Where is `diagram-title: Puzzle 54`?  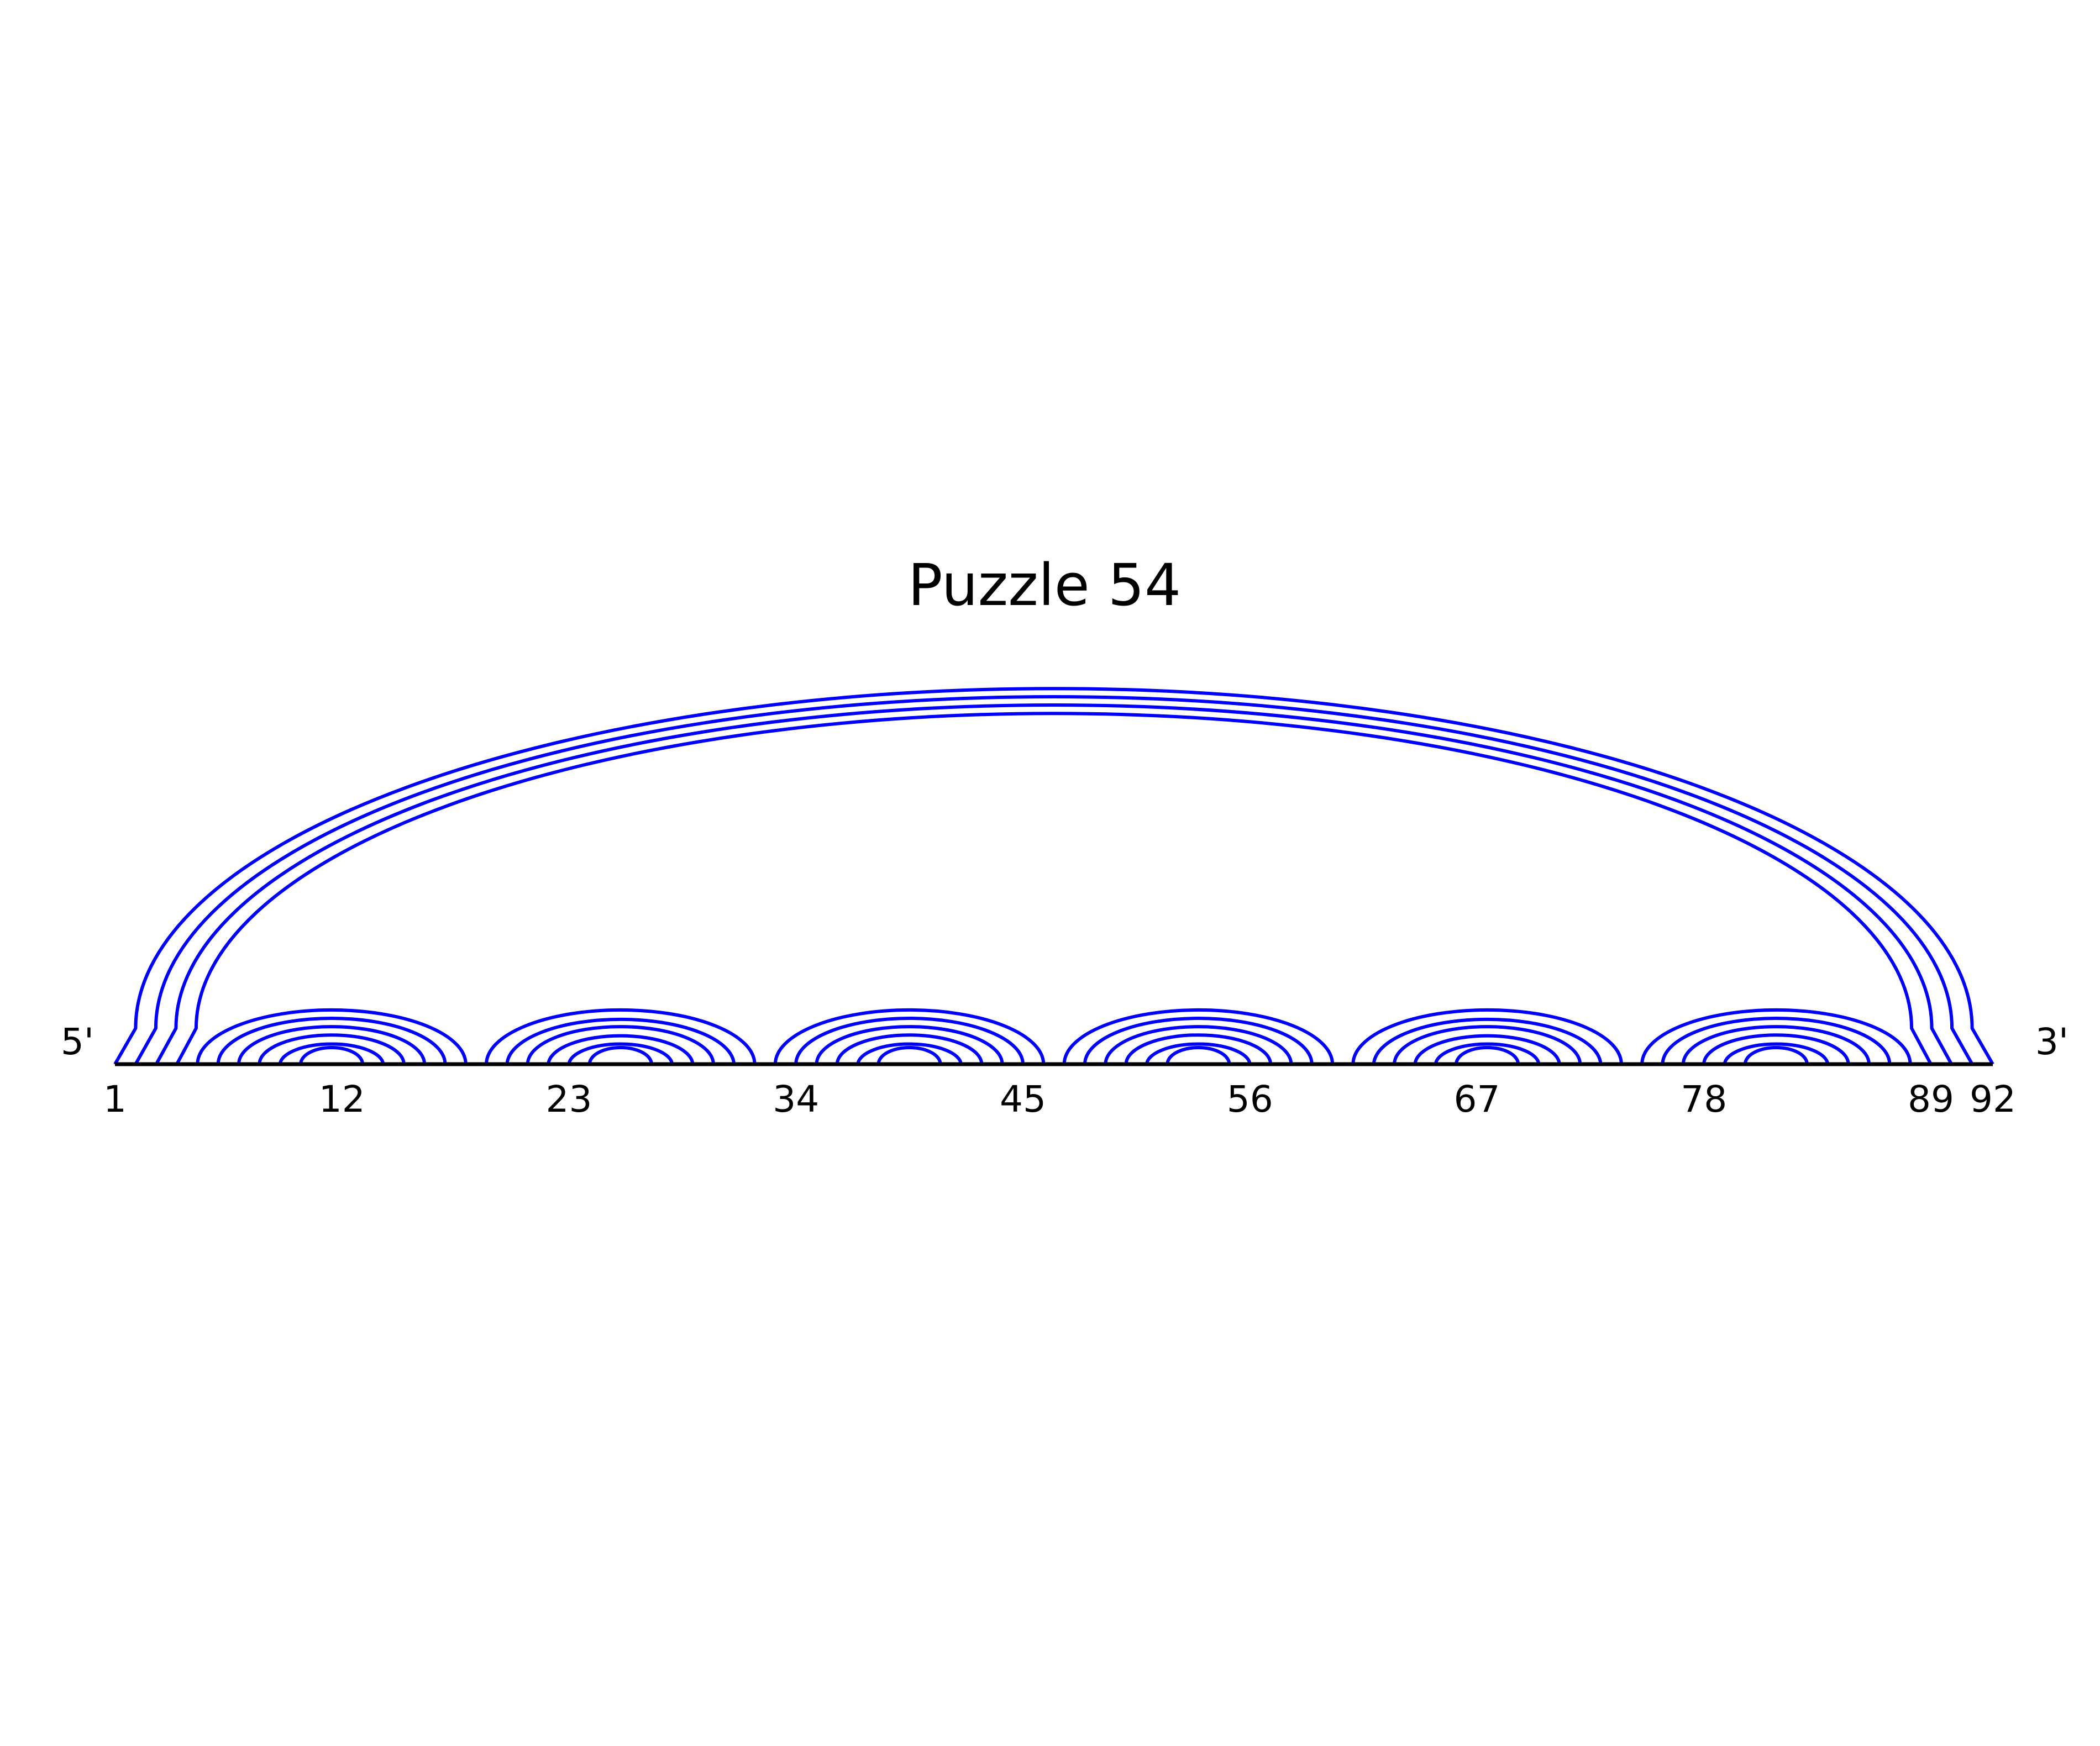
diagram-title: Puzzle 54 is located at coordinates (1044, 585).